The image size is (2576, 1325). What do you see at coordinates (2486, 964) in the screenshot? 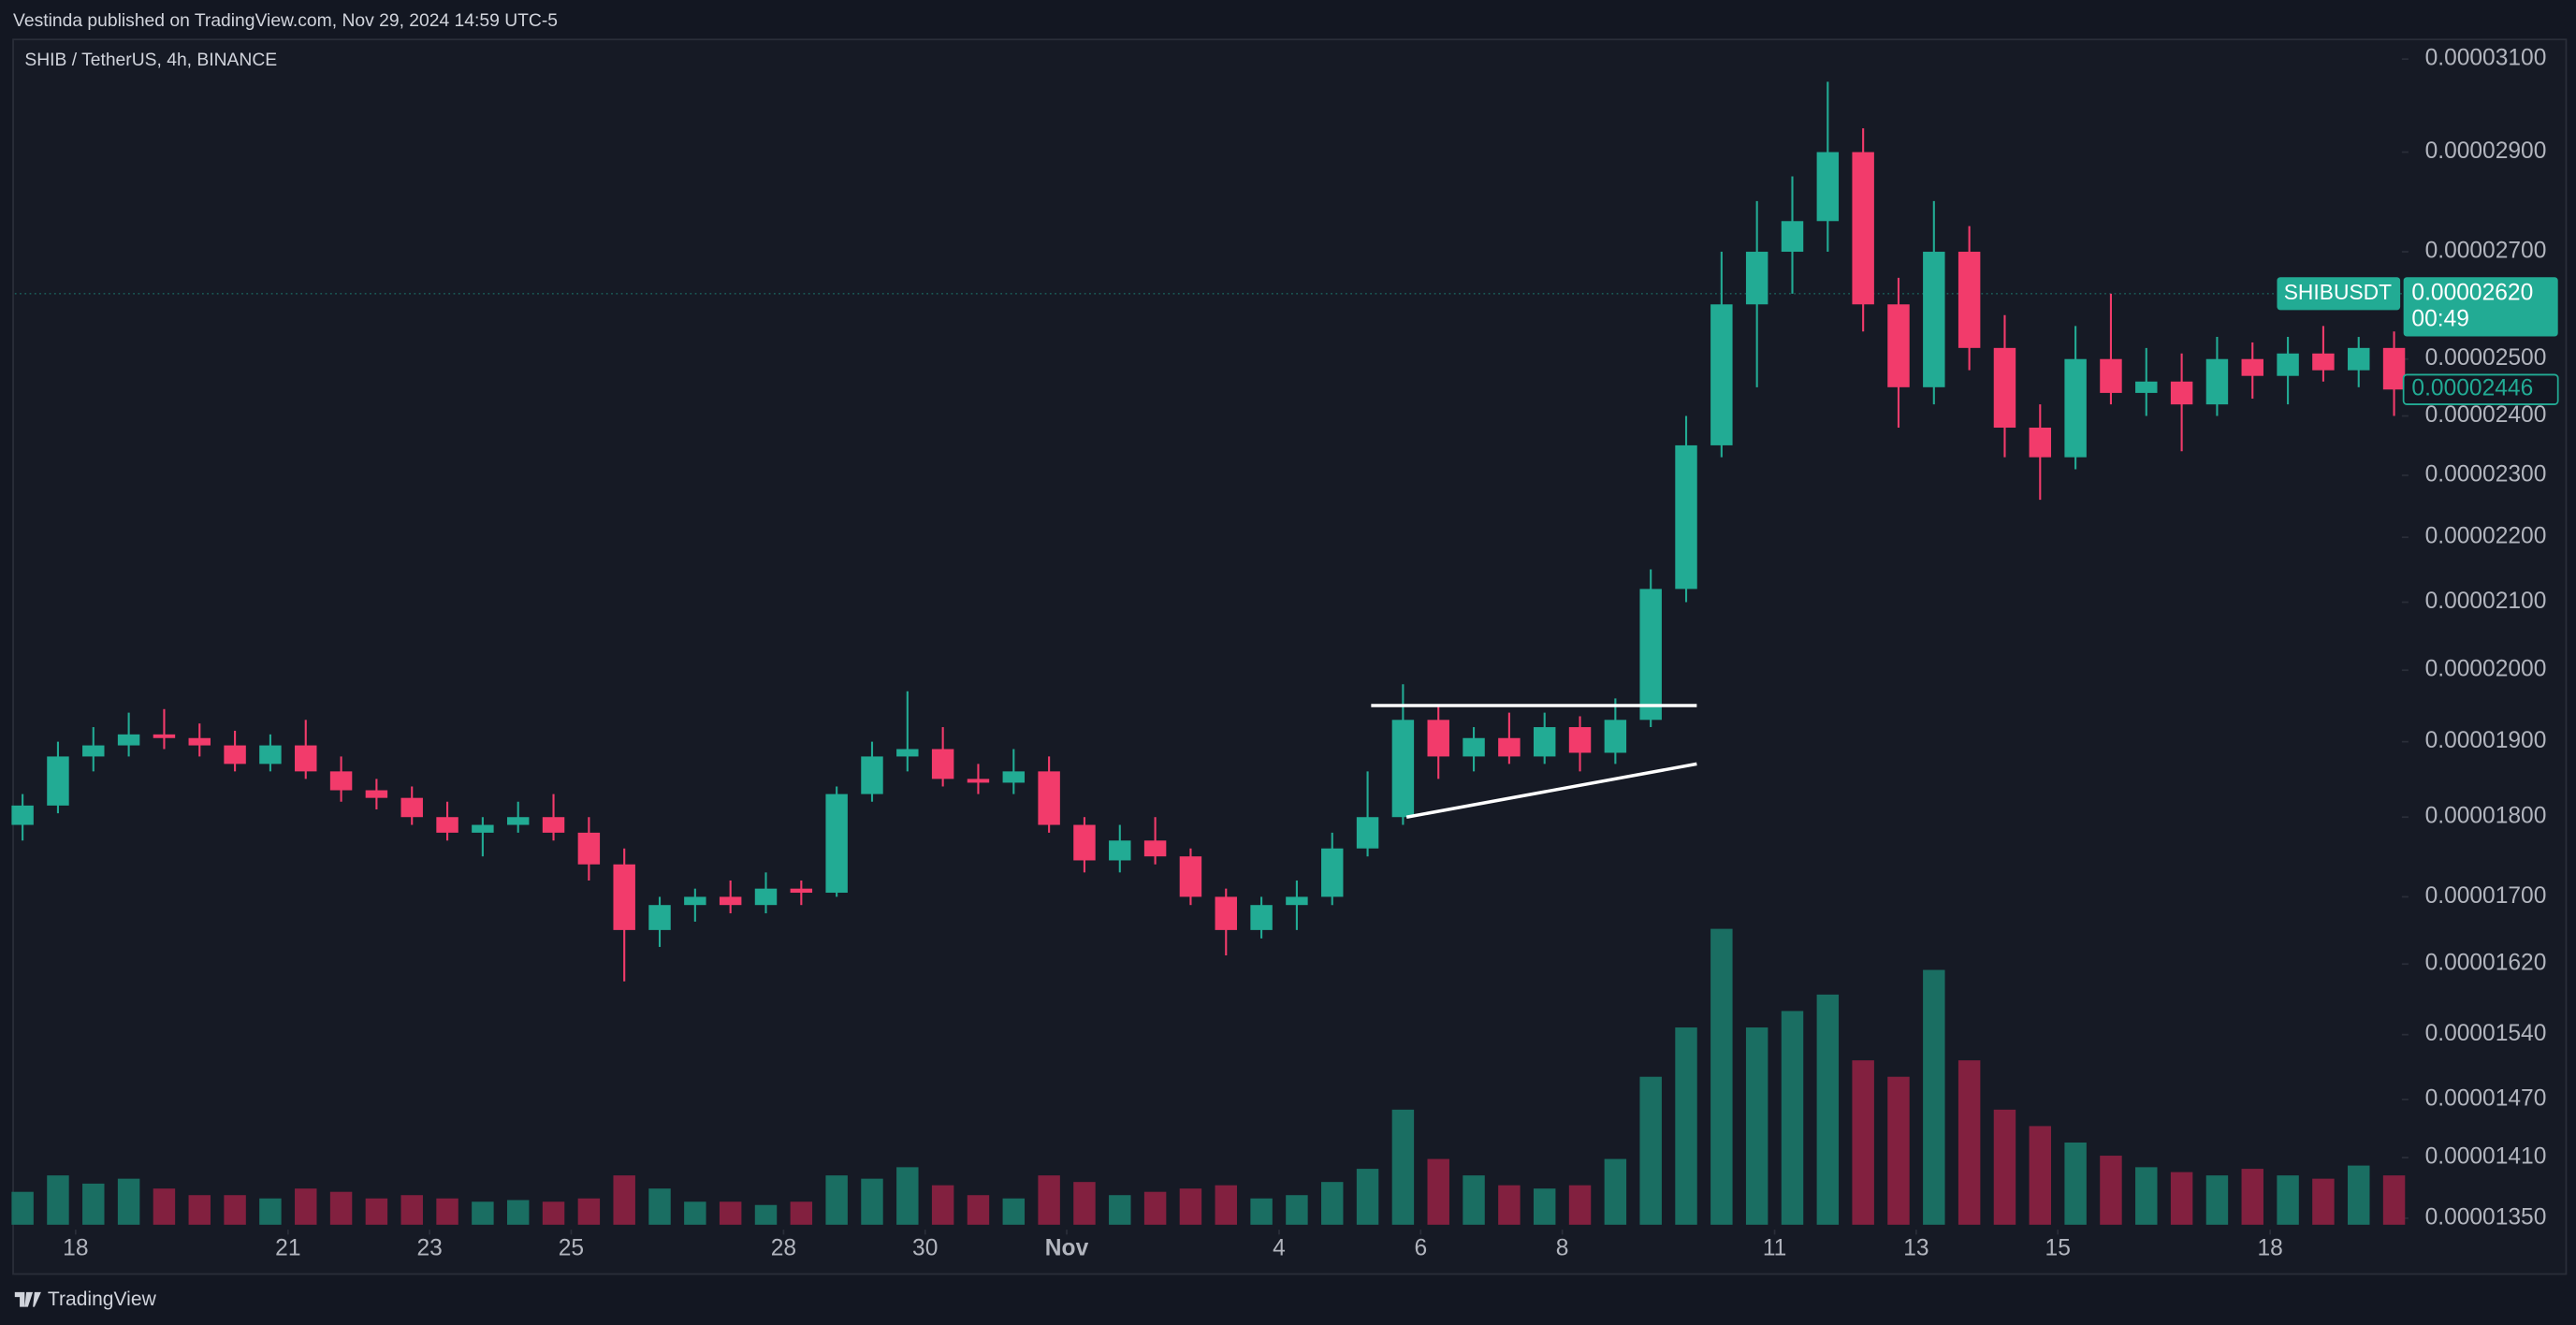
I see `y-tick-label: 0.00001620` at bounding box center [2486, 964].